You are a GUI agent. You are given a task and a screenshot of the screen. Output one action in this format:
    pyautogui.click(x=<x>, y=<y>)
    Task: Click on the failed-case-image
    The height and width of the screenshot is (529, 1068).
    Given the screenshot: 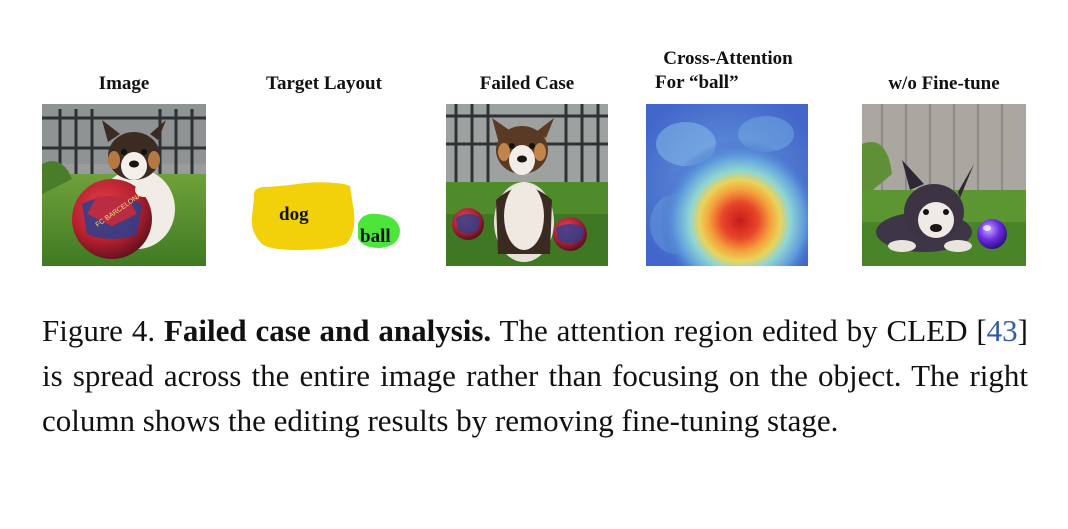 What is the action you would take?
    pyautogui.click(x=527, y=185)
    